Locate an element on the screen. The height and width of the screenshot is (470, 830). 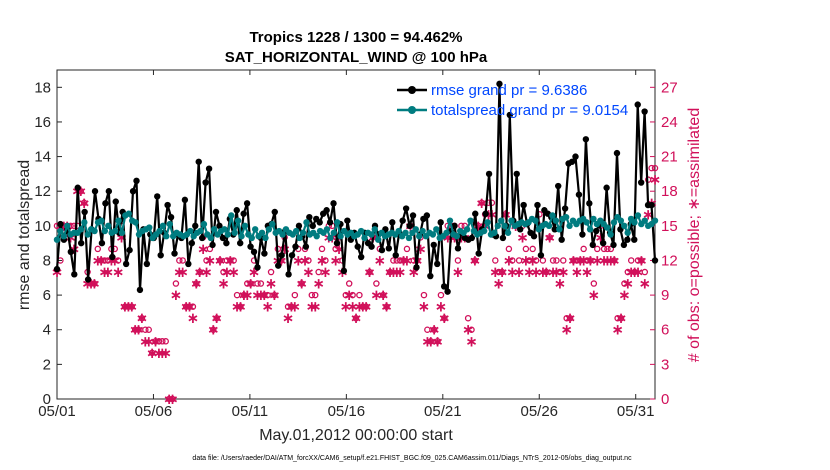
y-tick-label: 8 is located at coordinates (47, 260).